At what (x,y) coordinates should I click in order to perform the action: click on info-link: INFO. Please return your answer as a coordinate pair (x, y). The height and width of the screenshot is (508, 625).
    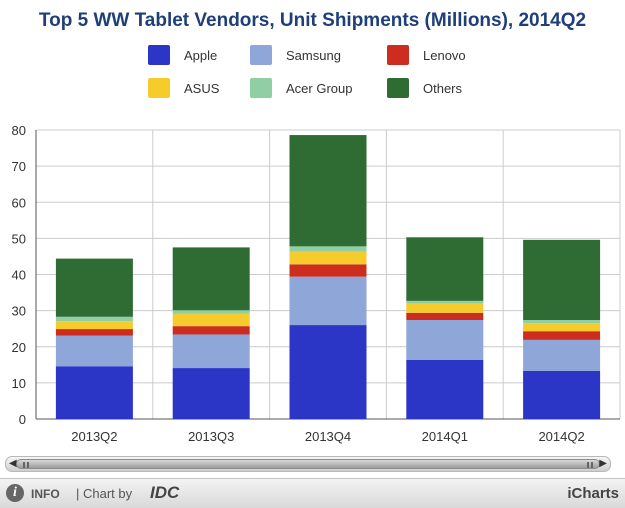
    Looking at the image, I should click on (45, 494).